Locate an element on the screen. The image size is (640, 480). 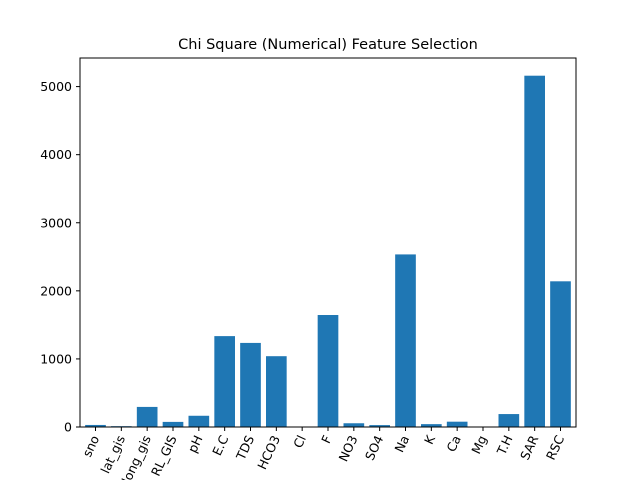
bar-NO3 is located at coordinates (354, 425).